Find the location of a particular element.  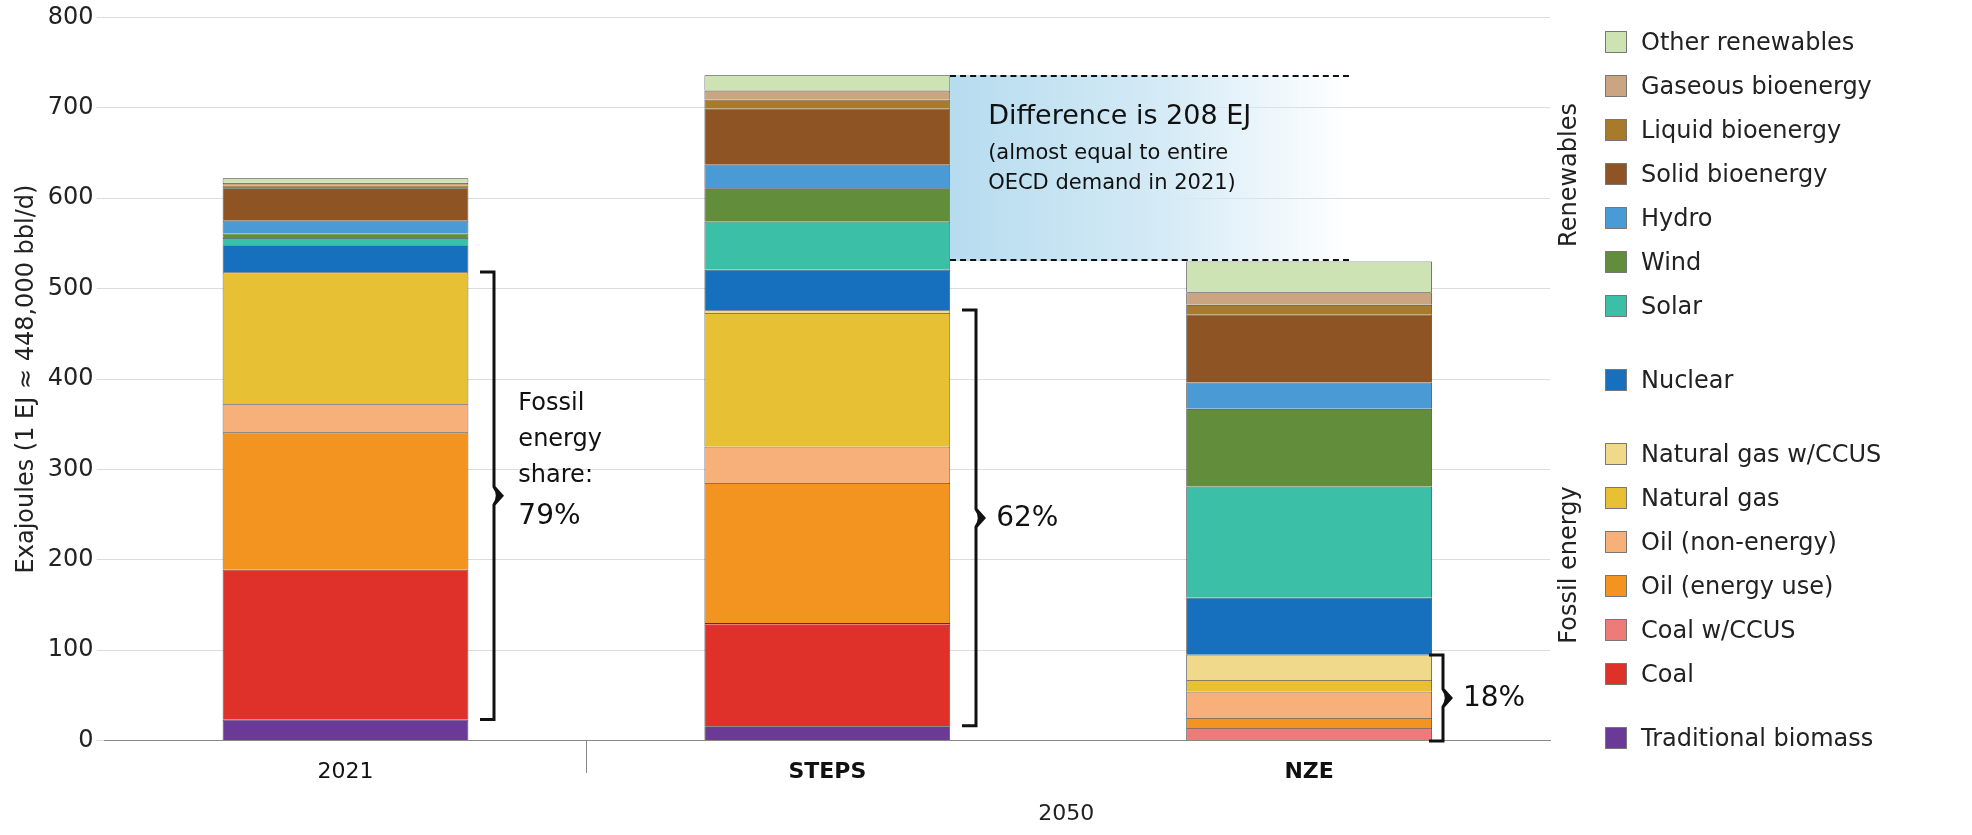

x-tick-label: 2021 is located at coordinates (345, 770).